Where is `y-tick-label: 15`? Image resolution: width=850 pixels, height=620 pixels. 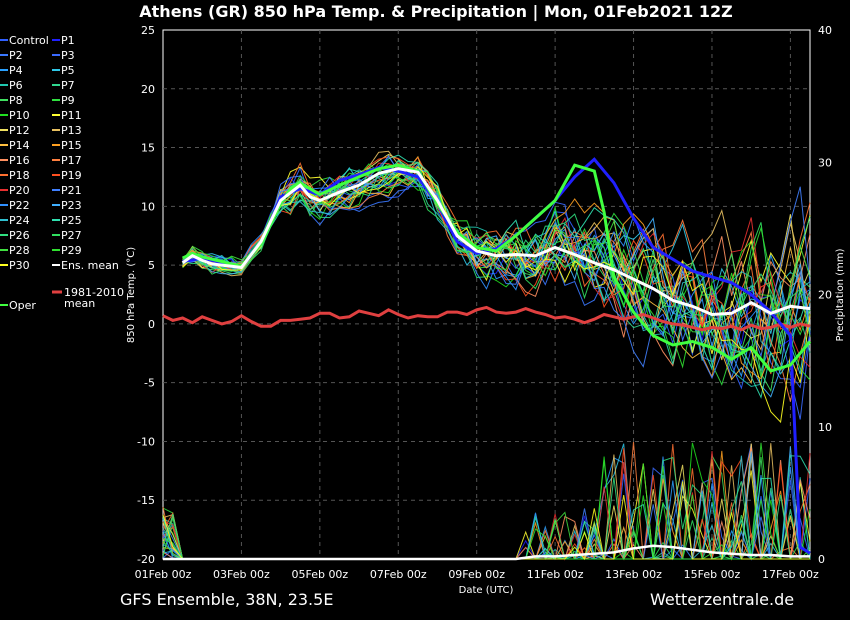 y-tick-label: 15 is located at coordinates (148, 148).